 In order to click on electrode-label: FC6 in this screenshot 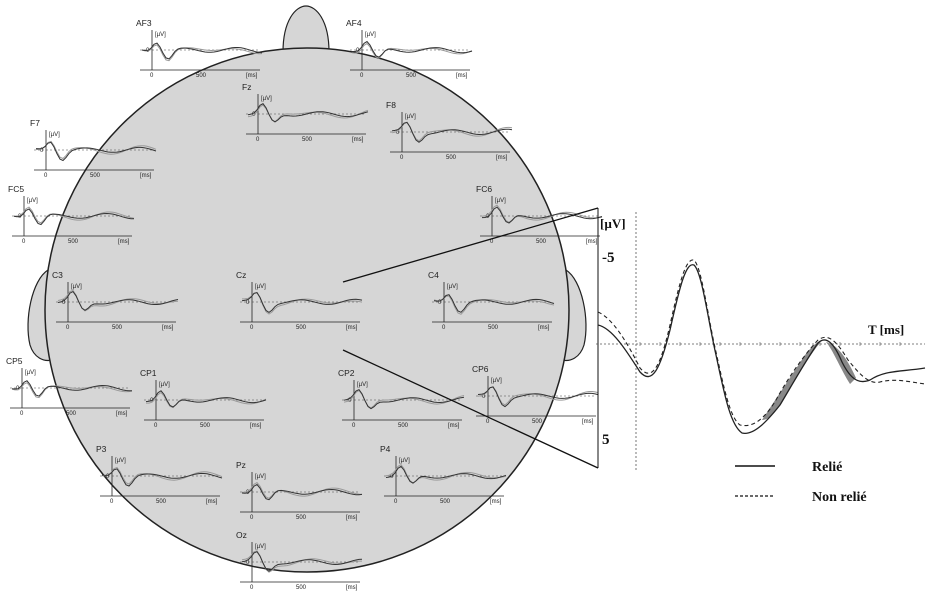, I will do `click(484, 189)`.